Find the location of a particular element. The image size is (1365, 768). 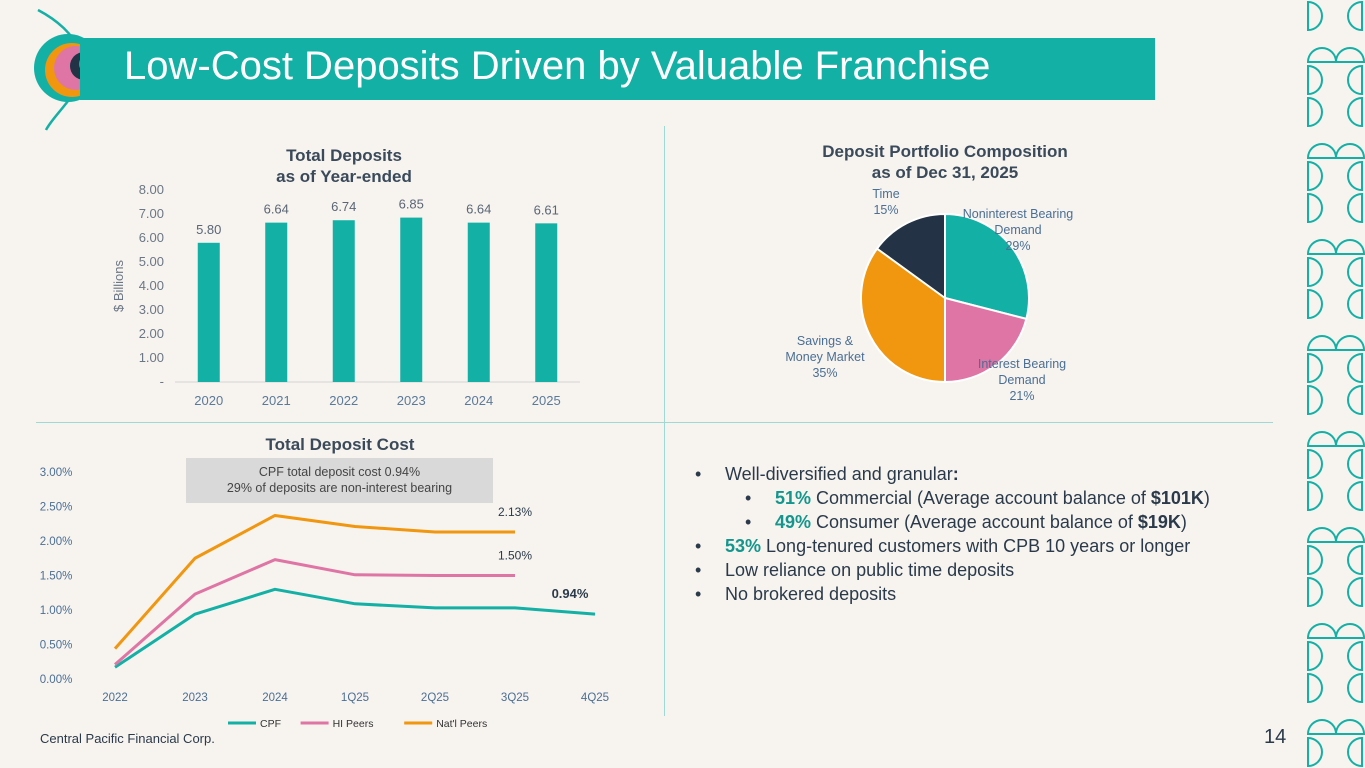

bar-2024 is located at coordinates (478, 302).